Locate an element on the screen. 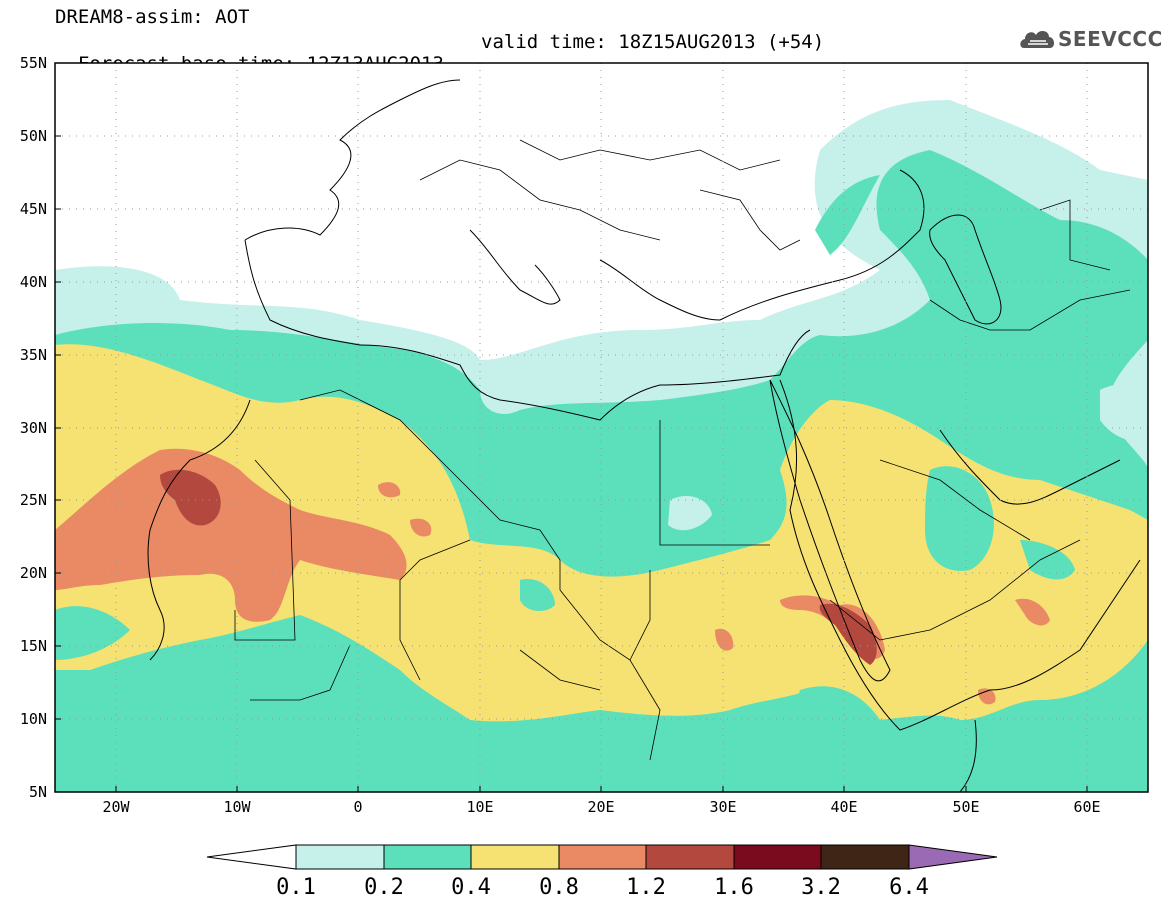 The height and width of the screenshot is (905, 1165). colorbar-label: 0.4 is located at coordinates (471, 887).